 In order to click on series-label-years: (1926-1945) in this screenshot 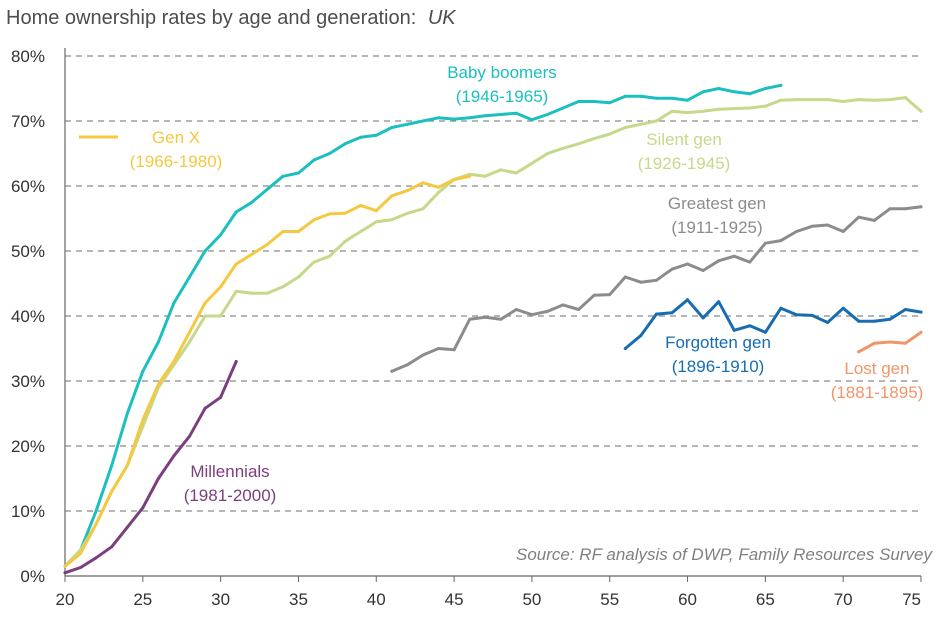, I will do `click(684, 163)`.